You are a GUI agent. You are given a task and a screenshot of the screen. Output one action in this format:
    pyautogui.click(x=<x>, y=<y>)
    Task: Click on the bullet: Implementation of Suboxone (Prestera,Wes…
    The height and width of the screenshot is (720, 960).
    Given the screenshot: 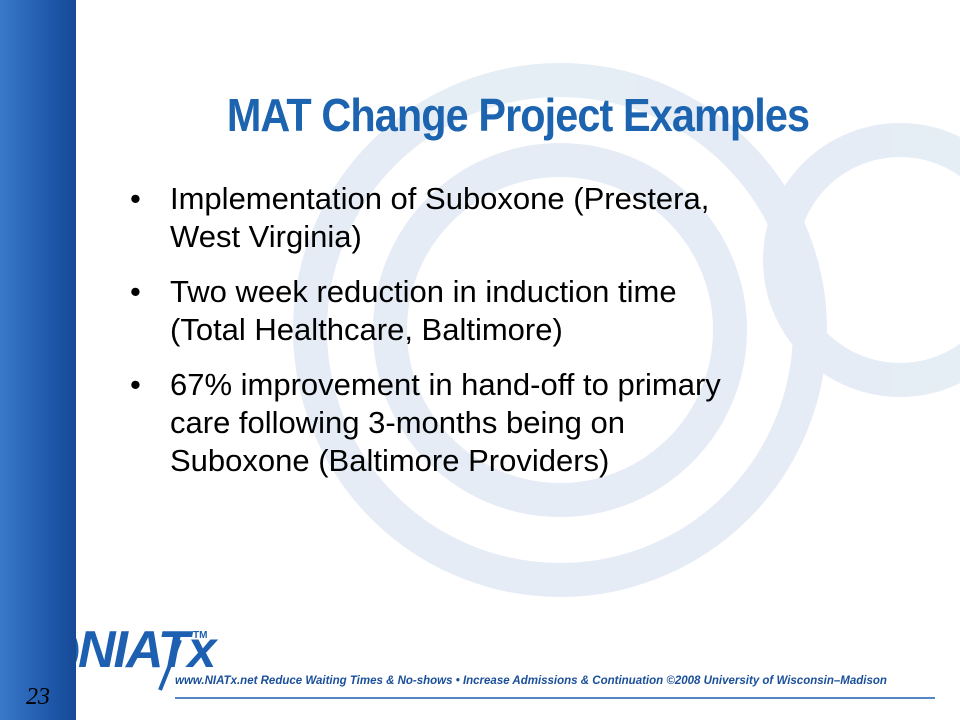 What is the action you would take?
    pyautogui.click(x=530, y=218)
    